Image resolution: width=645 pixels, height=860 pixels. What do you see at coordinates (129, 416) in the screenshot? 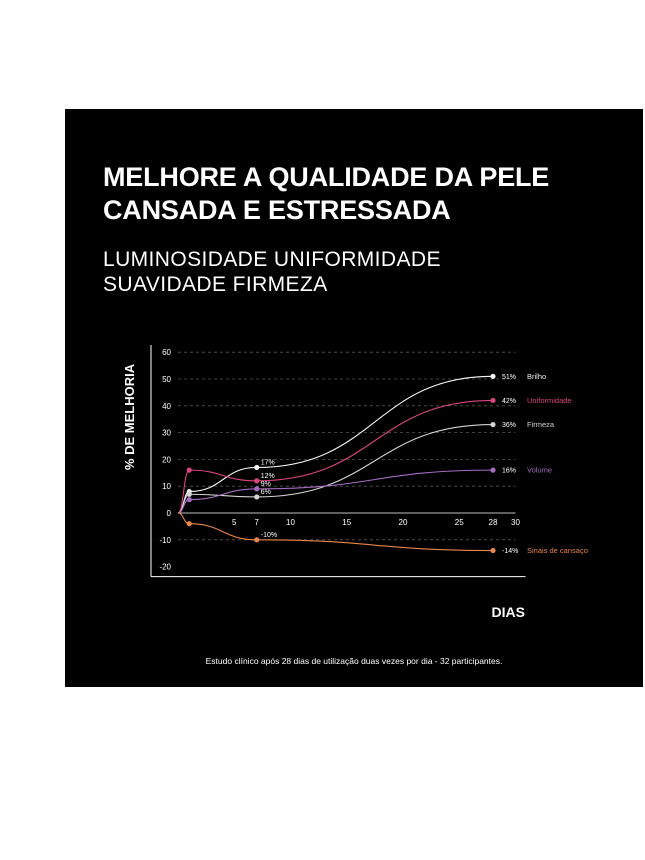
I see `y-axis-title: % DE MELHORIA` at bounding box center [129, 416].